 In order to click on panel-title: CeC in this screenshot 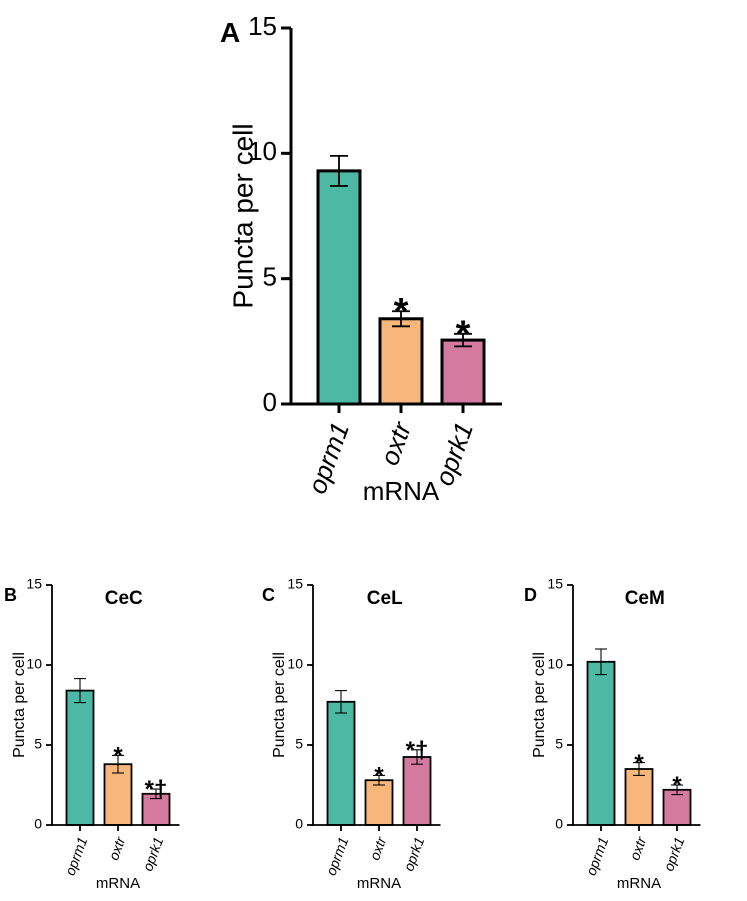, I will do `click(124, 598)`.